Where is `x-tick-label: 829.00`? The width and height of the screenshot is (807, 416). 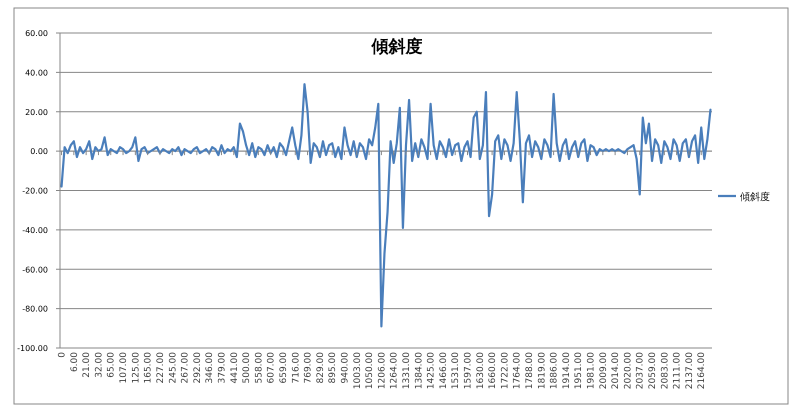 x-tick-label: 829.00 is located at coordinates (321, 368).